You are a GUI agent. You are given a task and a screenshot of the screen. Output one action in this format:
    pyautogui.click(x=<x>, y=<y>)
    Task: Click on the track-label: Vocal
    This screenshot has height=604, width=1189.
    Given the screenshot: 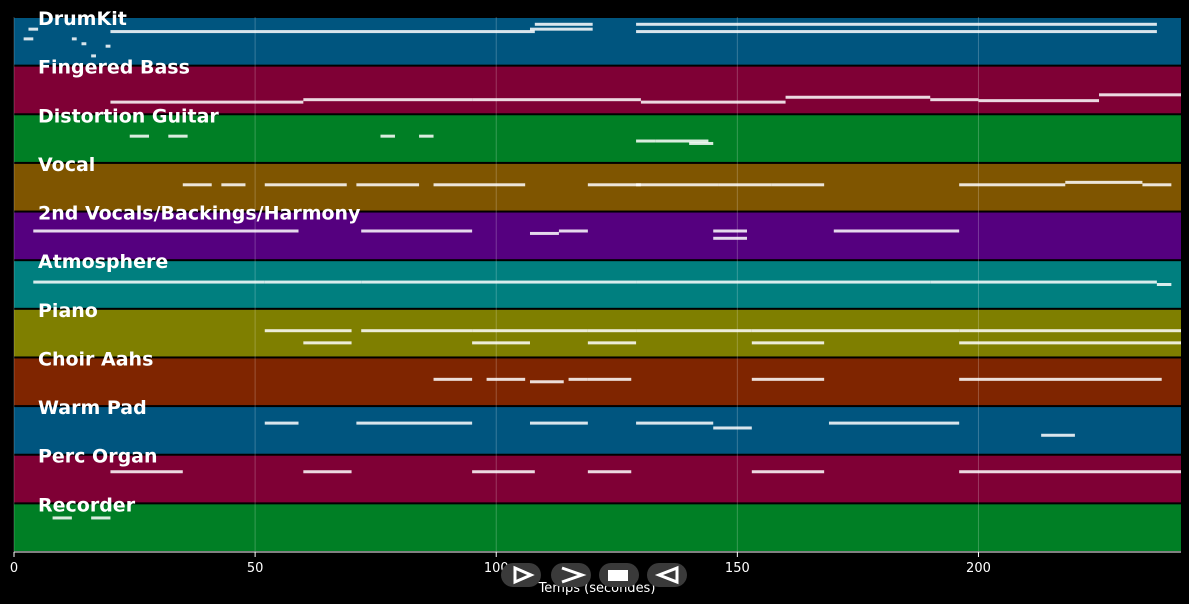 What is the action you would take?
    pyautogui.click(x=66, y=165)
    